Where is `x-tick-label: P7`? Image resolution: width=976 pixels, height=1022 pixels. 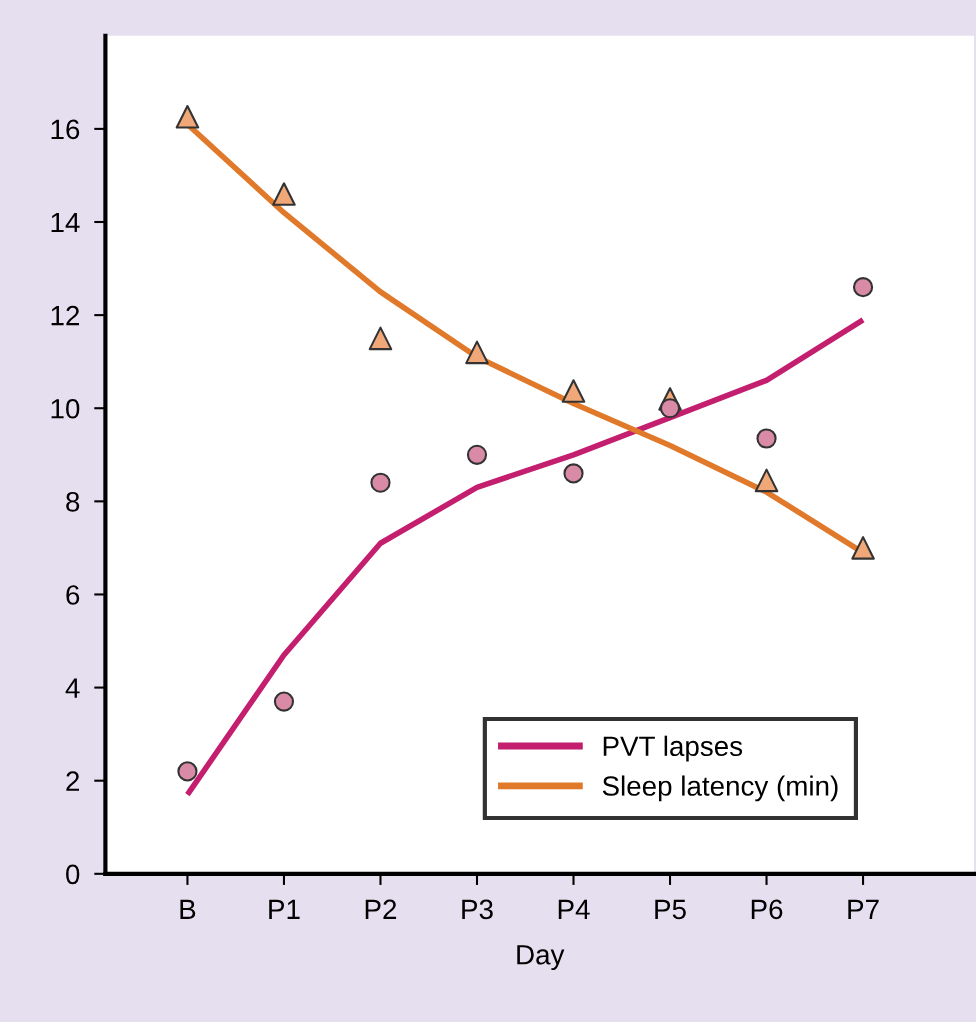
x-tick-label: P7 is located at coordinates (863, 909).